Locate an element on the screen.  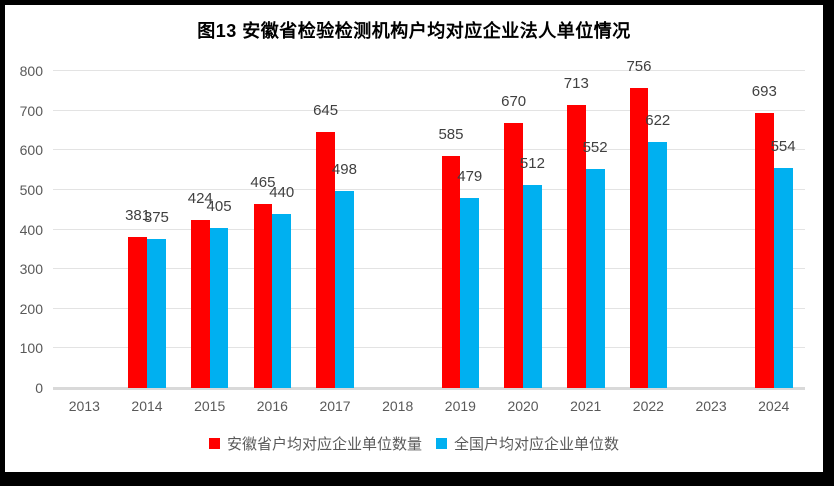
category-2014: 381 375 is located at coordinates (147, 229).